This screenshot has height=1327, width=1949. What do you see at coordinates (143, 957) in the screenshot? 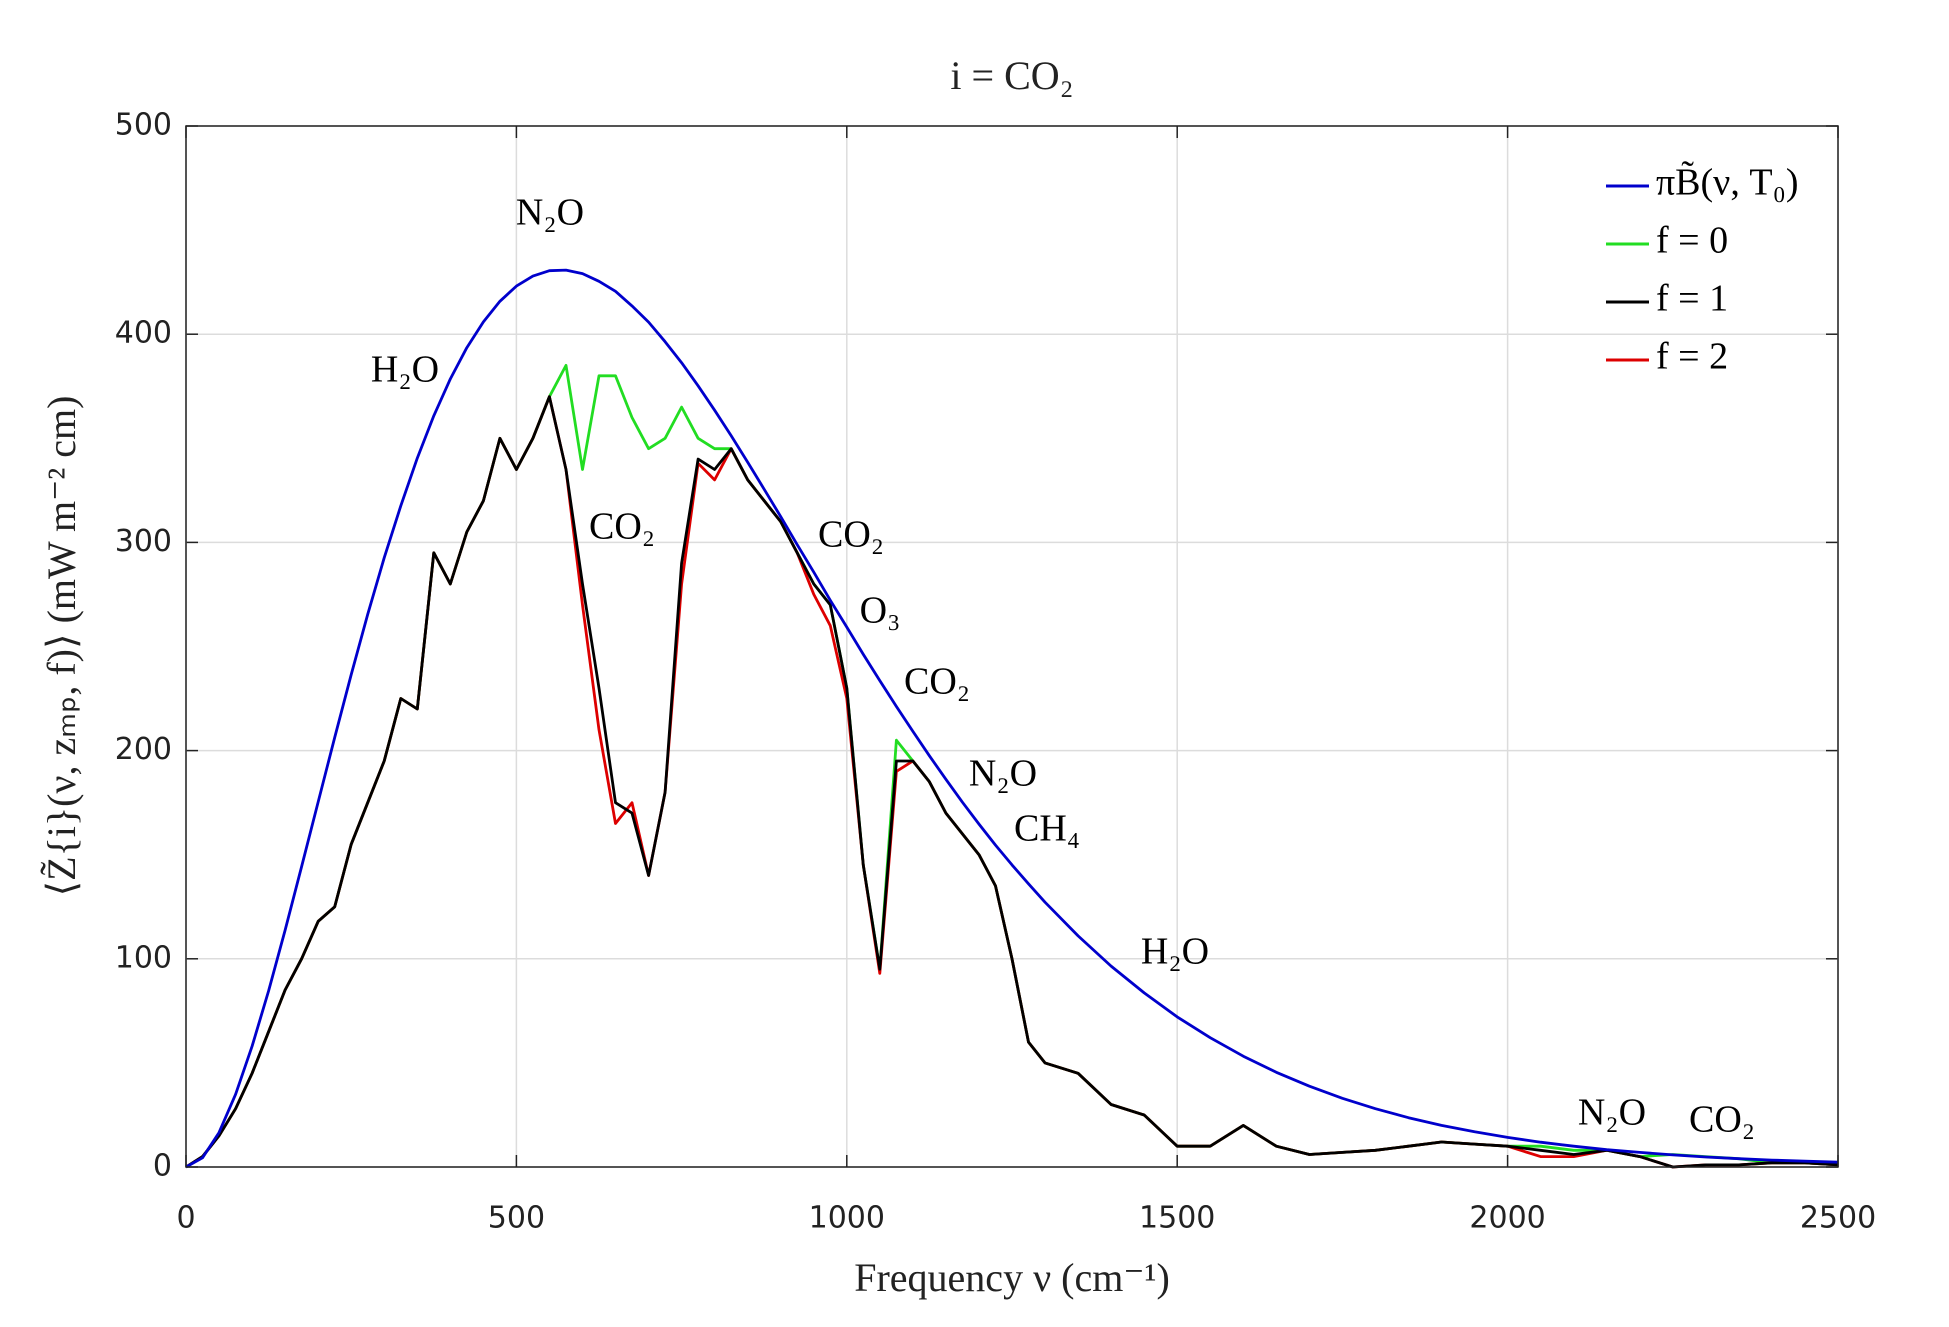
I see `y-tick-label: 100` at bounding box center [143, 957].